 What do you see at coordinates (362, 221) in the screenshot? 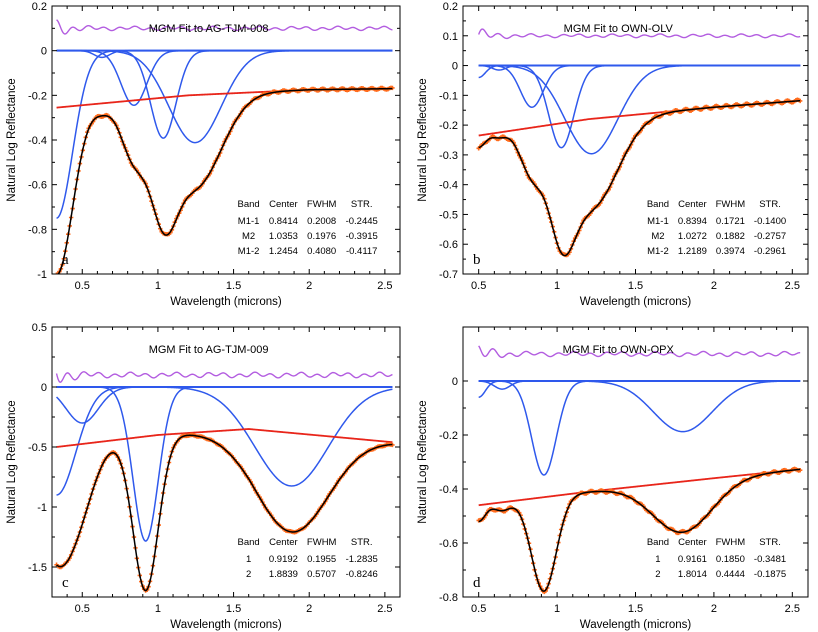
I see `table-cell: -0.2445` at bounding box center [362, 221].